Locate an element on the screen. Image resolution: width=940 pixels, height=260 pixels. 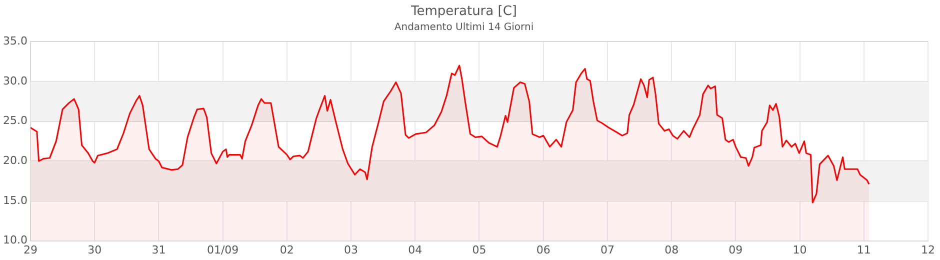
x-tick-label: 07 is located at coordinates (607, 249).